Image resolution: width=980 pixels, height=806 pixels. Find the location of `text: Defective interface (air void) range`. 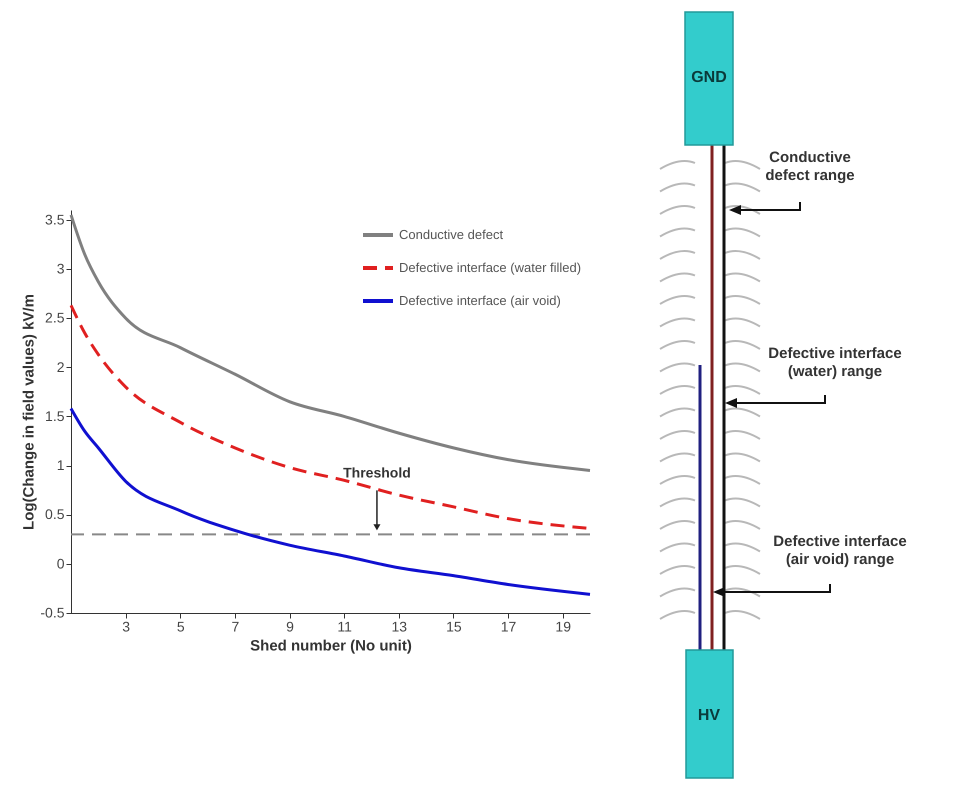

text: Defective interface (air void) range is located at coordinates (840, 550).